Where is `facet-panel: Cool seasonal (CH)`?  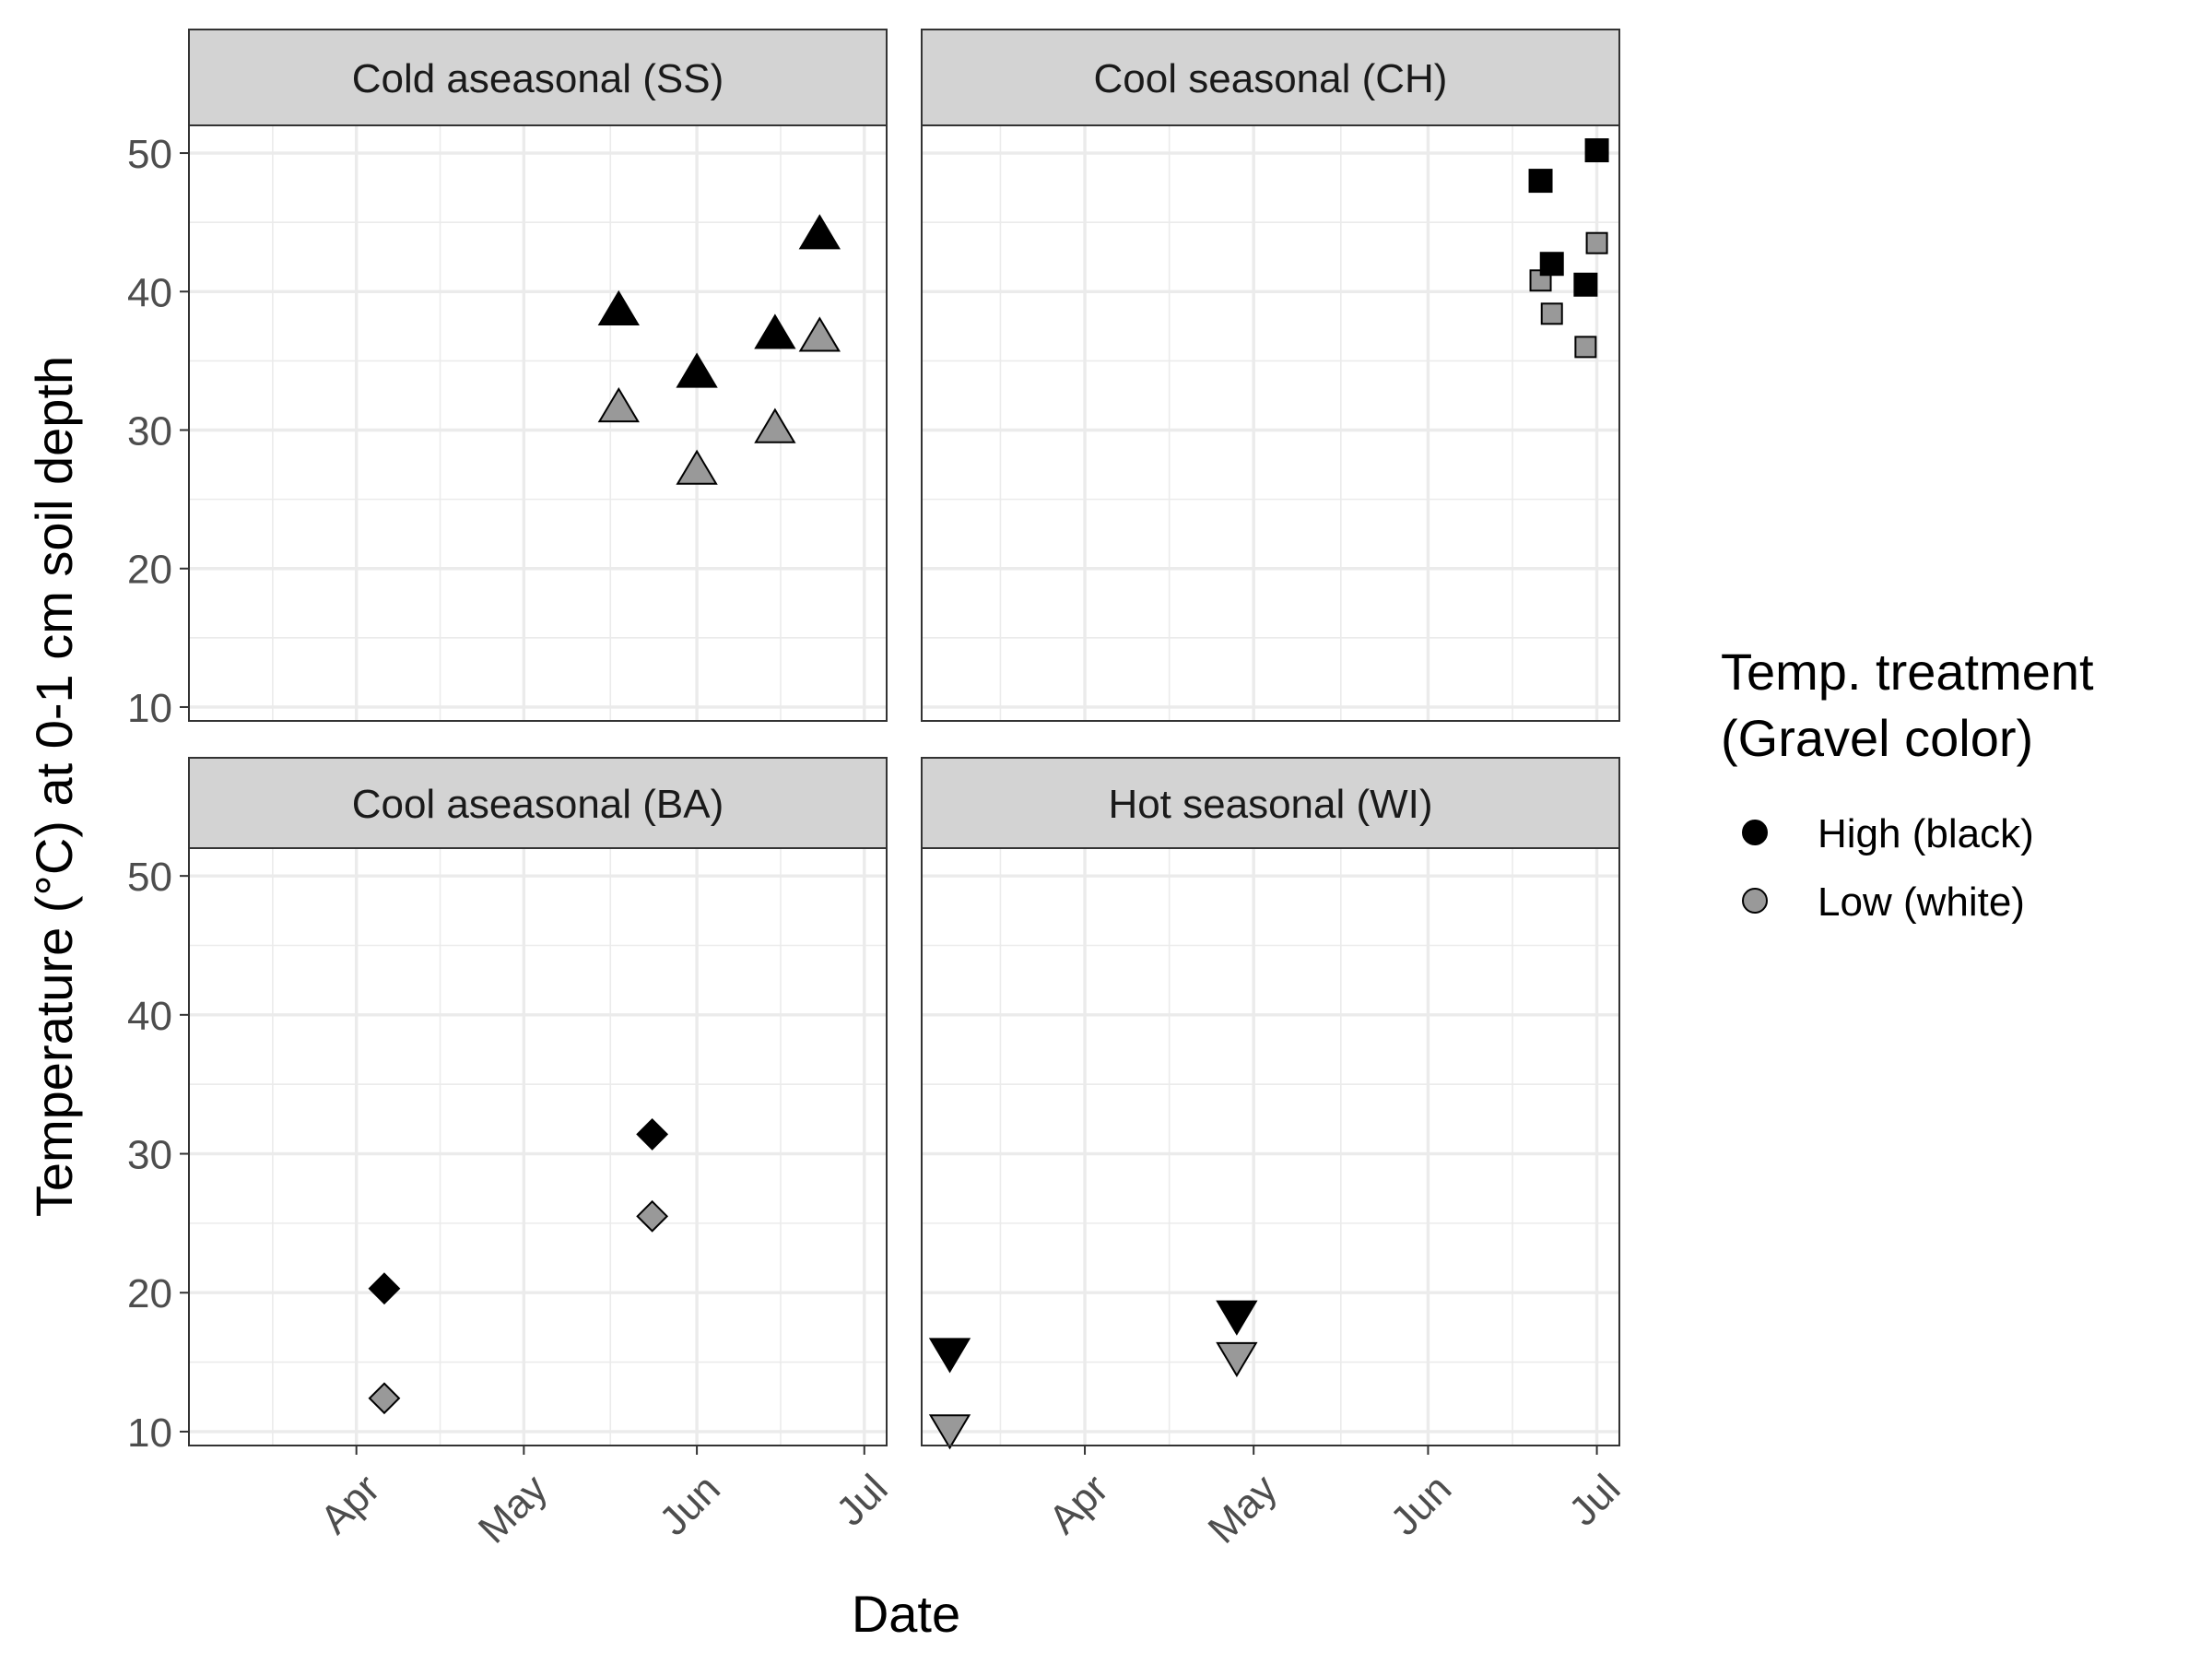 facet-panel: Cool seasonal (CH) is located at coordinates (1270, 375).